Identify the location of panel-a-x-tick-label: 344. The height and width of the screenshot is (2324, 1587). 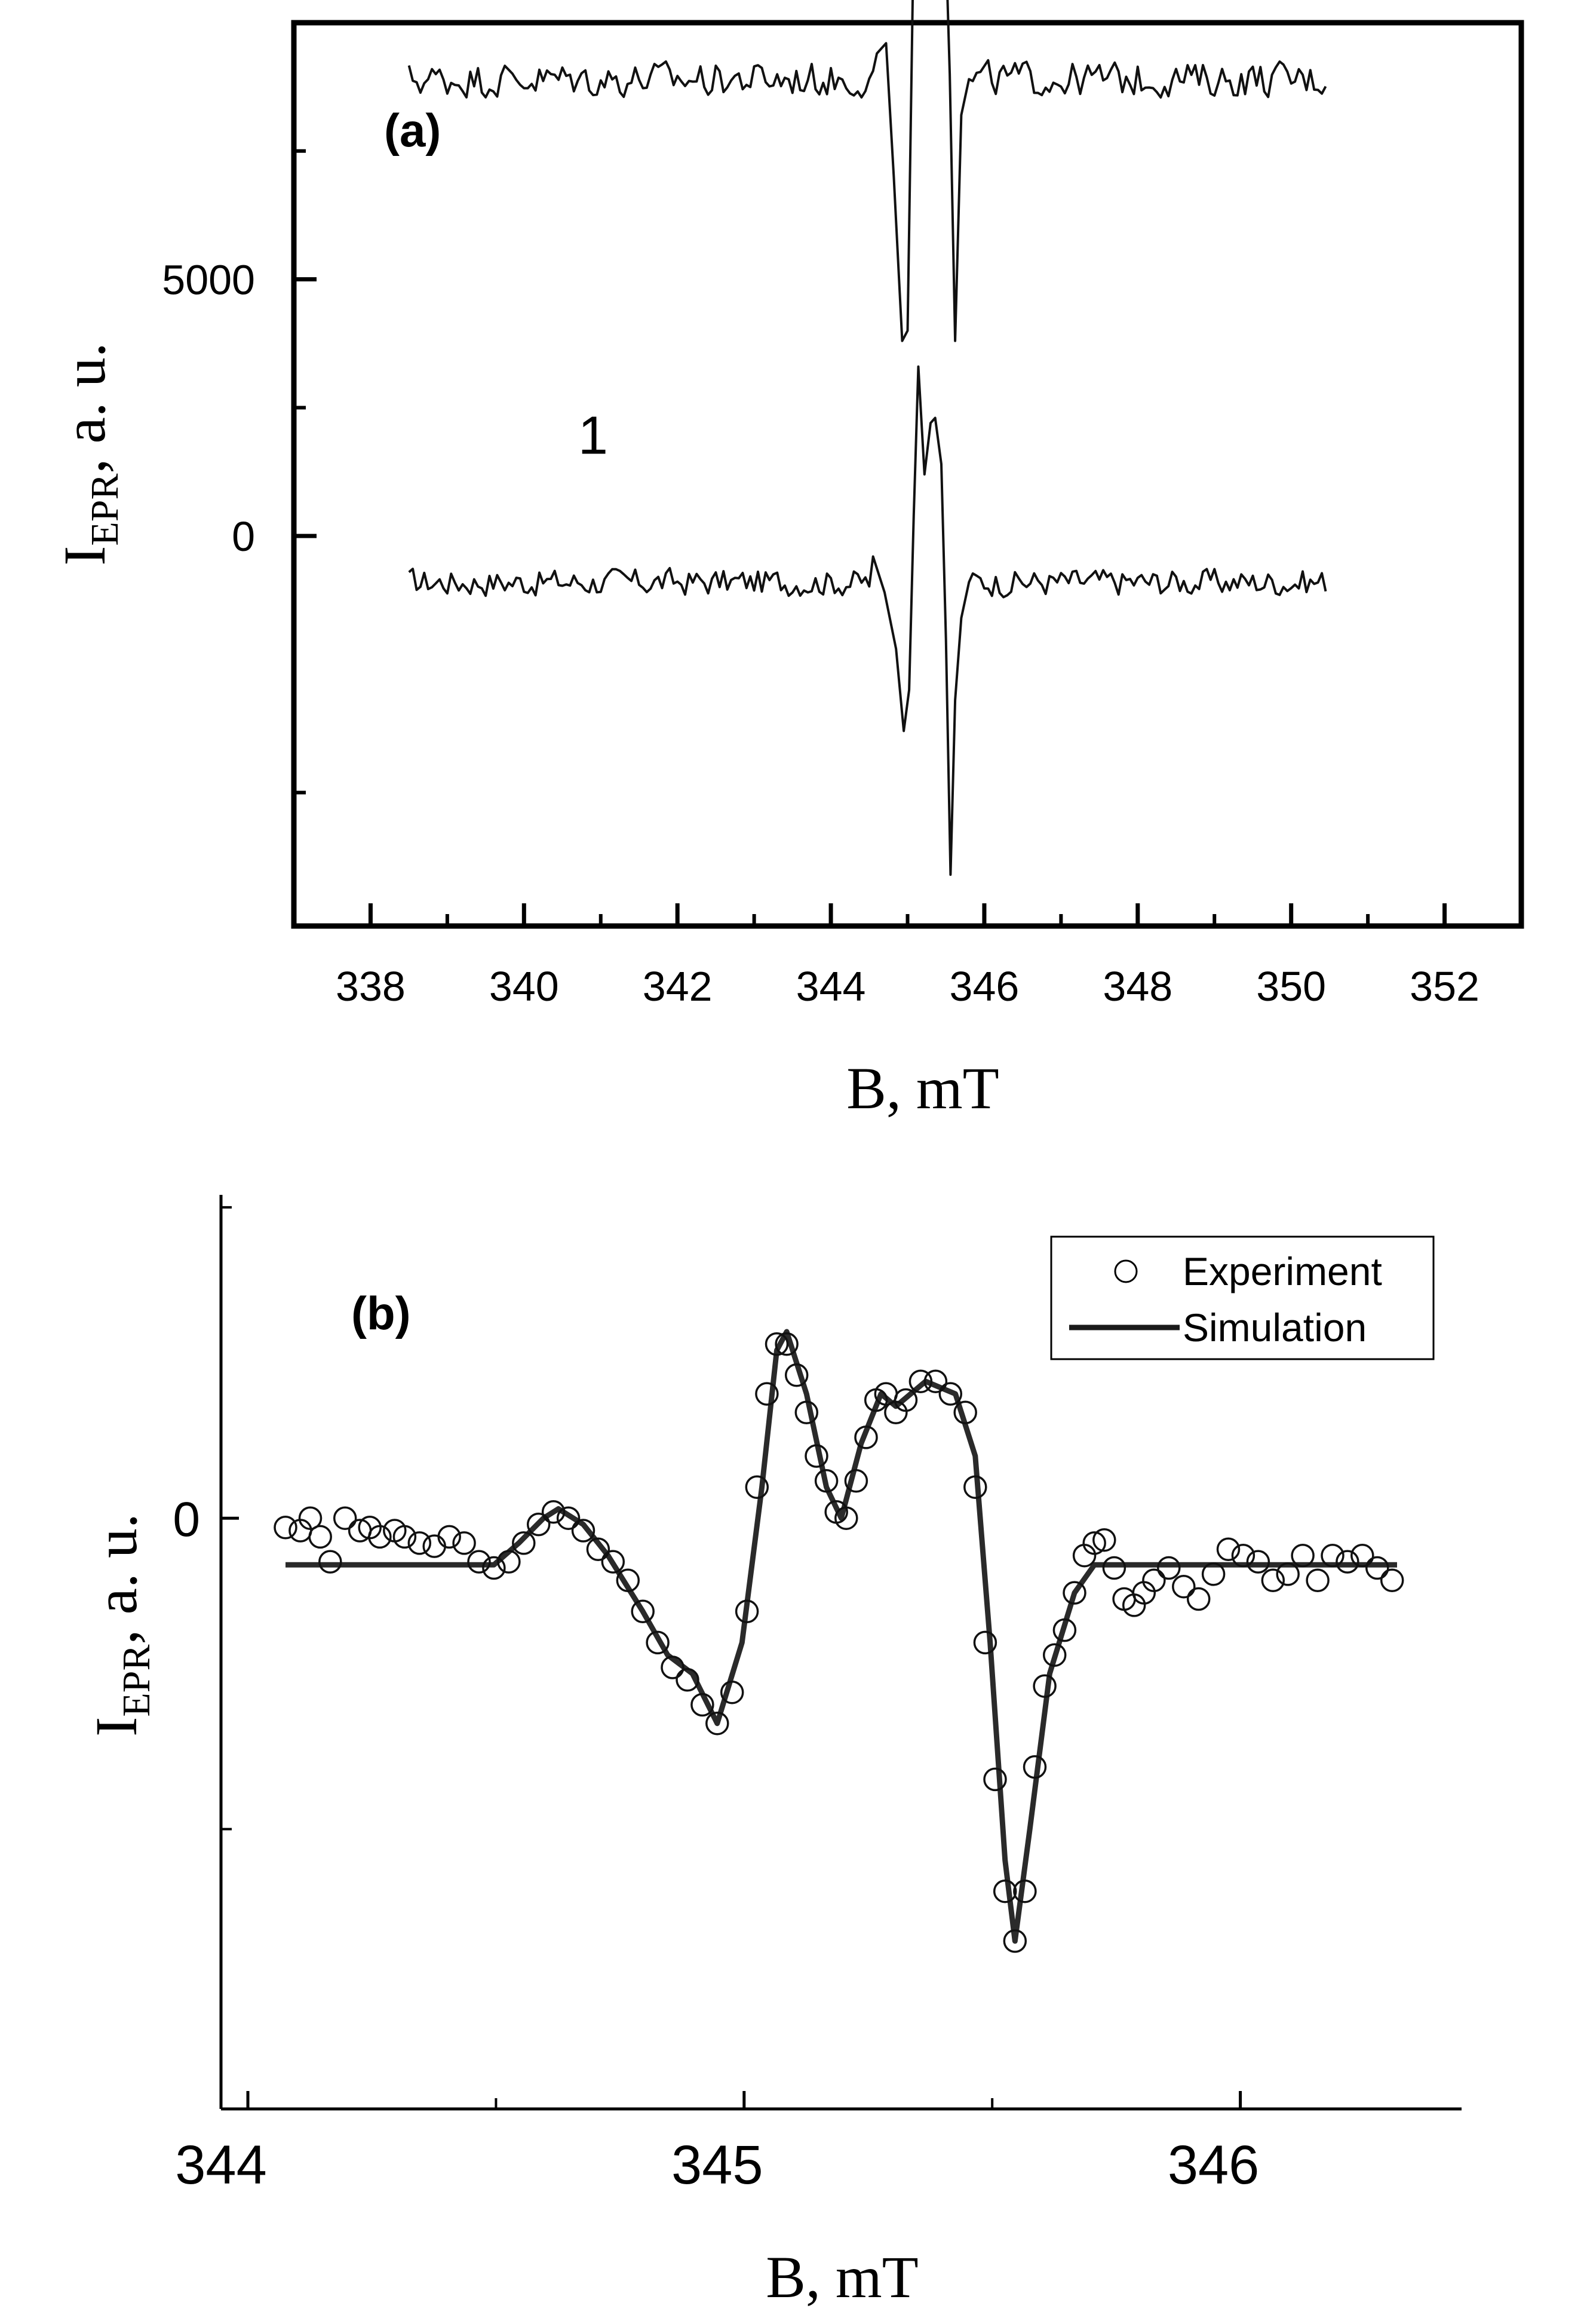
(831, 986).